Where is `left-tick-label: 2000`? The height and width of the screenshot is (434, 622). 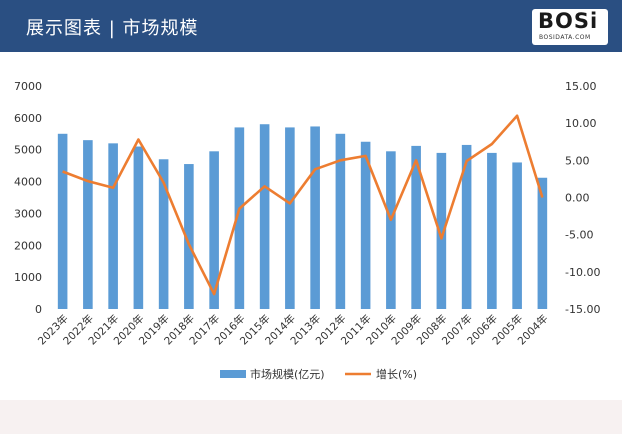 left-tick-label: 2000 is located at coordinates (28, 245).